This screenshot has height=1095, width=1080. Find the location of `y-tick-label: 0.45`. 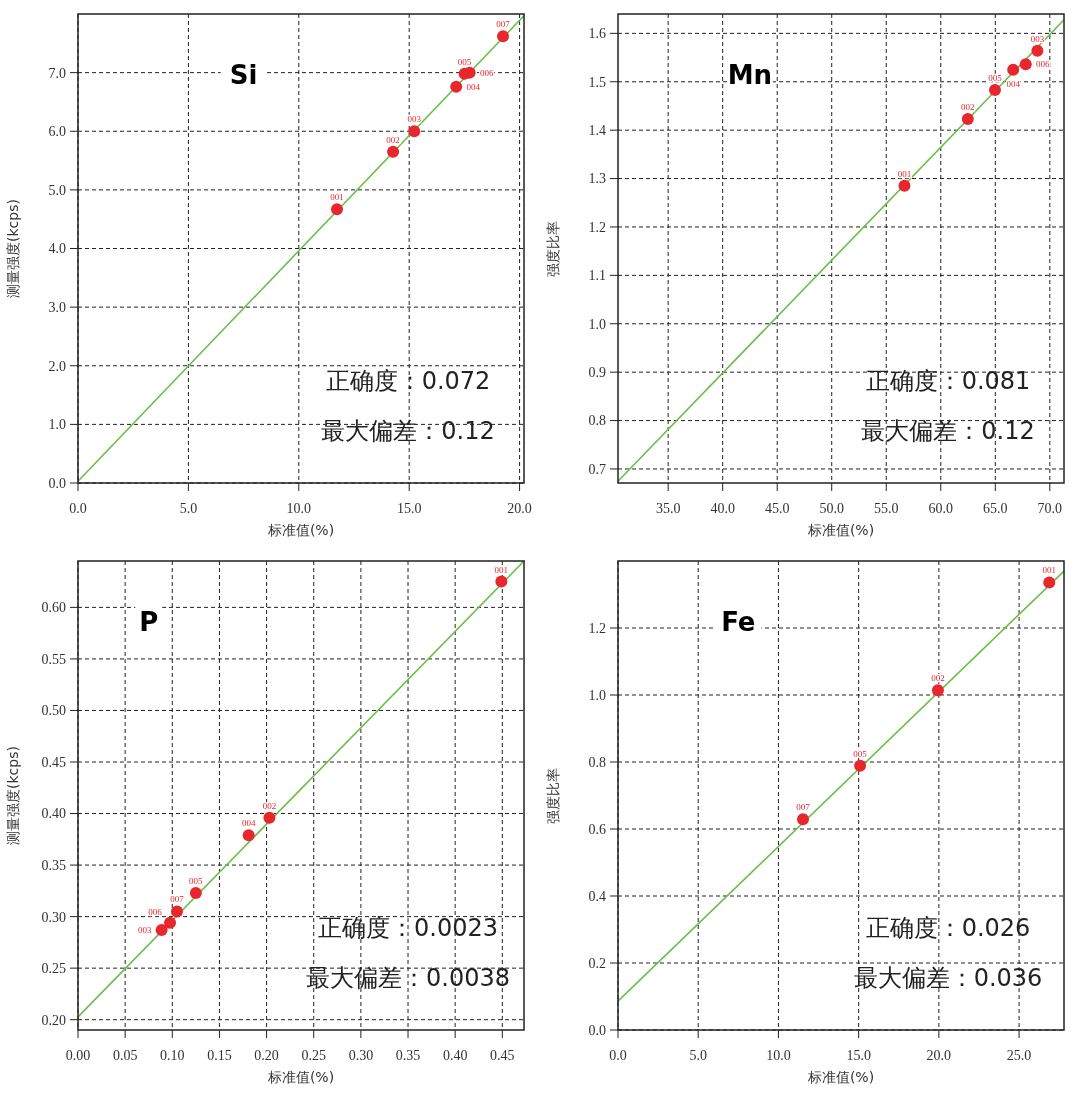

y-tick-label: 0.45 is located at coordinates (53, 762).